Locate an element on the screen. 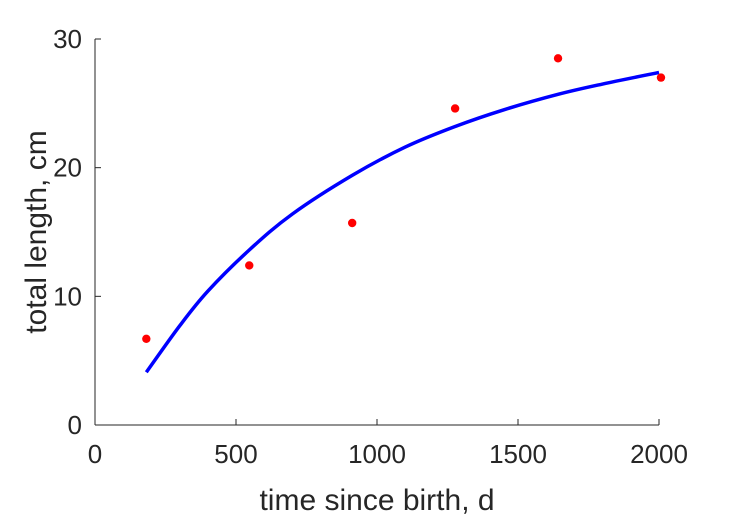  x-tick-label: 1500 is located at coordinates (518, 454).